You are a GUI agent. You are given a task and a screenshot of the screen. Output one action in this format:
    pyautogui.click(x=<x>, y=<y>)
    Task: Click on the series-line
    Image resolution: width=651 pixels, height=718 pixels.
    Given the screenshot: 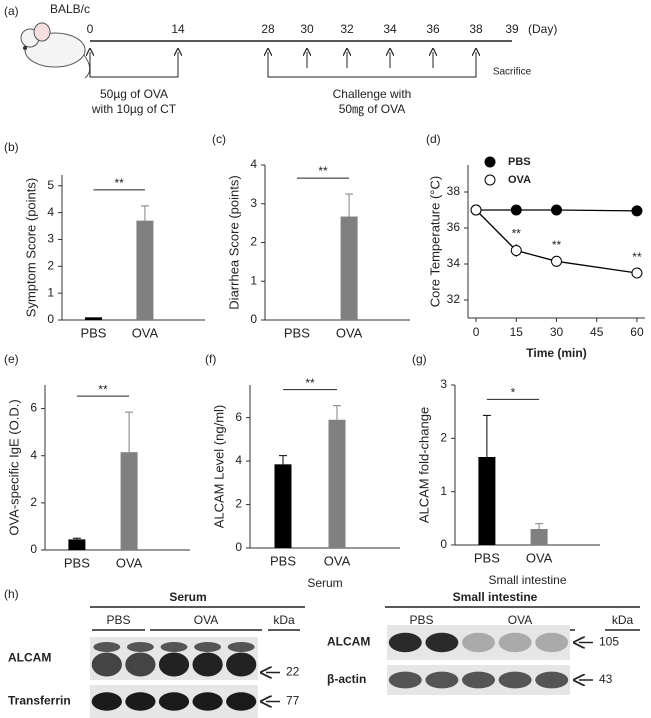 What is the action you would take?
    pyautogui.click(x=556, y=241)
    